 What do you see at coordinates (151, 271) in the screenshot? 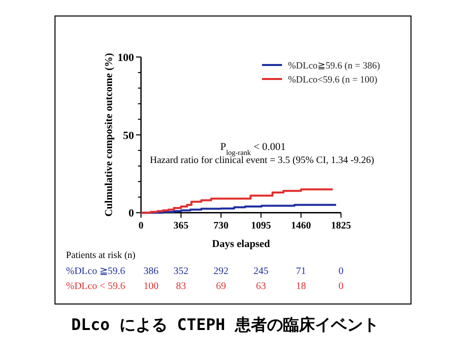
I see `text: 386` at bounding box center [151, 271].